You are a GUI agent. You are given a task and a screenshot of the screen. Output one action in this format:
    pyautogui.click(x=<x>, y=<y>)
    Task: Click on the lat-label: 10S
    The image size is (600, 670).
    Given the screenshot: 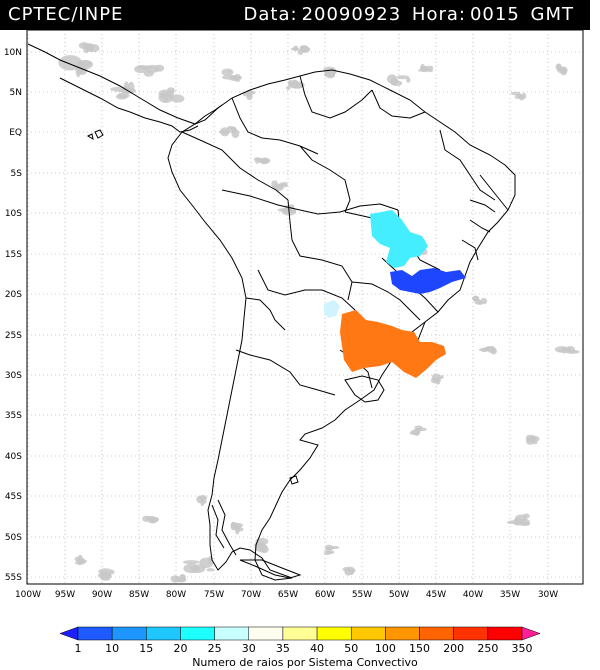 What is the action you would take?
    pyautogui.click(x=13, y=214)
    